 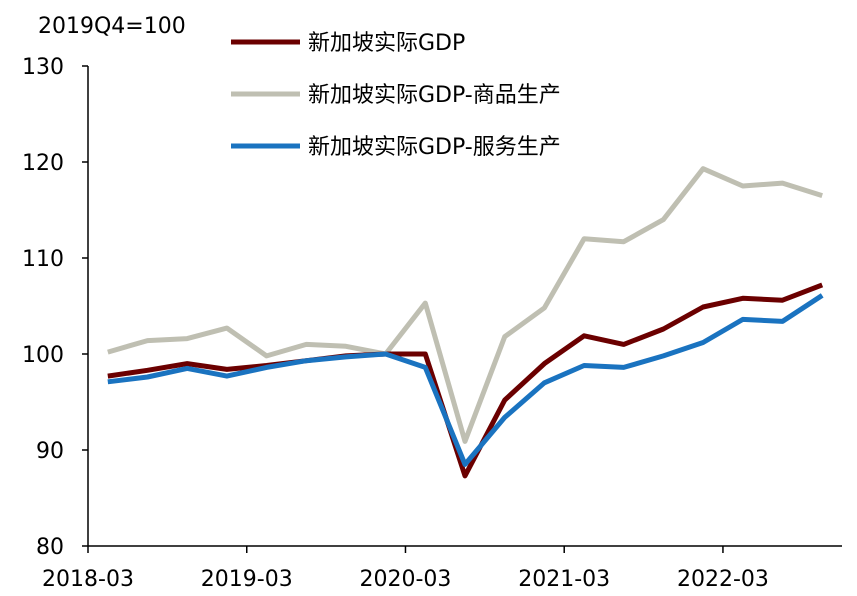 I want to click on y-tick-label: 120, so click(x=43, y=163).